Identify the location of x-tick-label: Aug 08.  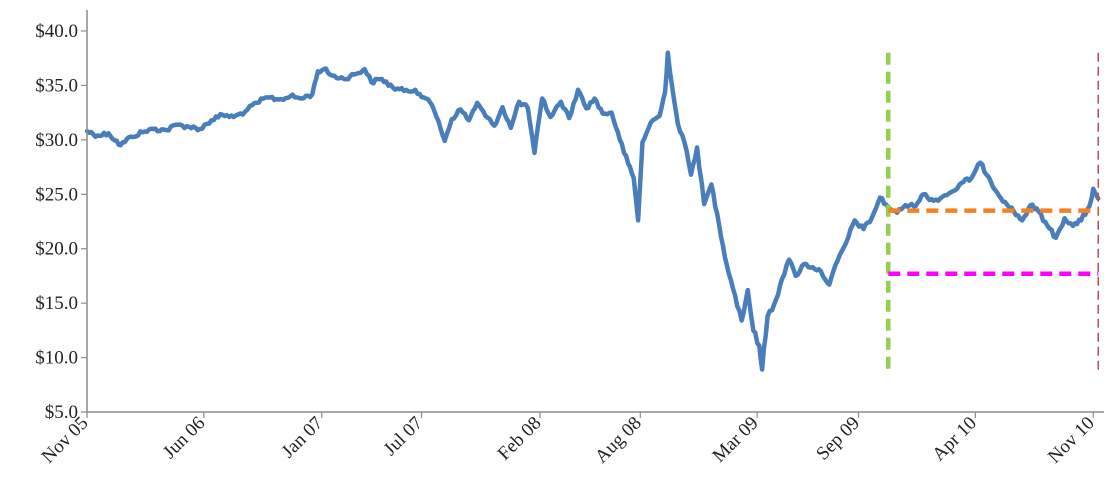
(618, 440).